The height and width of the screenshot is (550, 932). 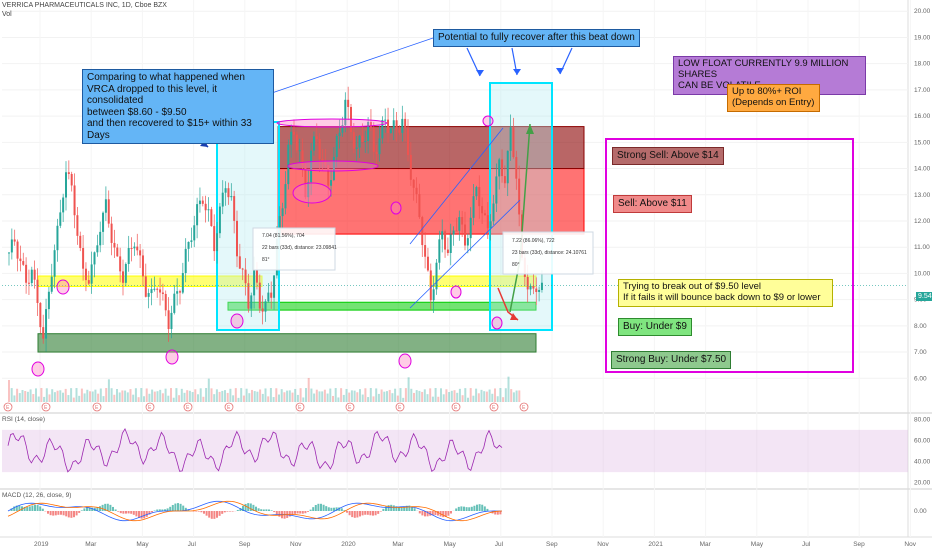 I want to click on time-tick-label: 2021, so click(x=655, y=544).